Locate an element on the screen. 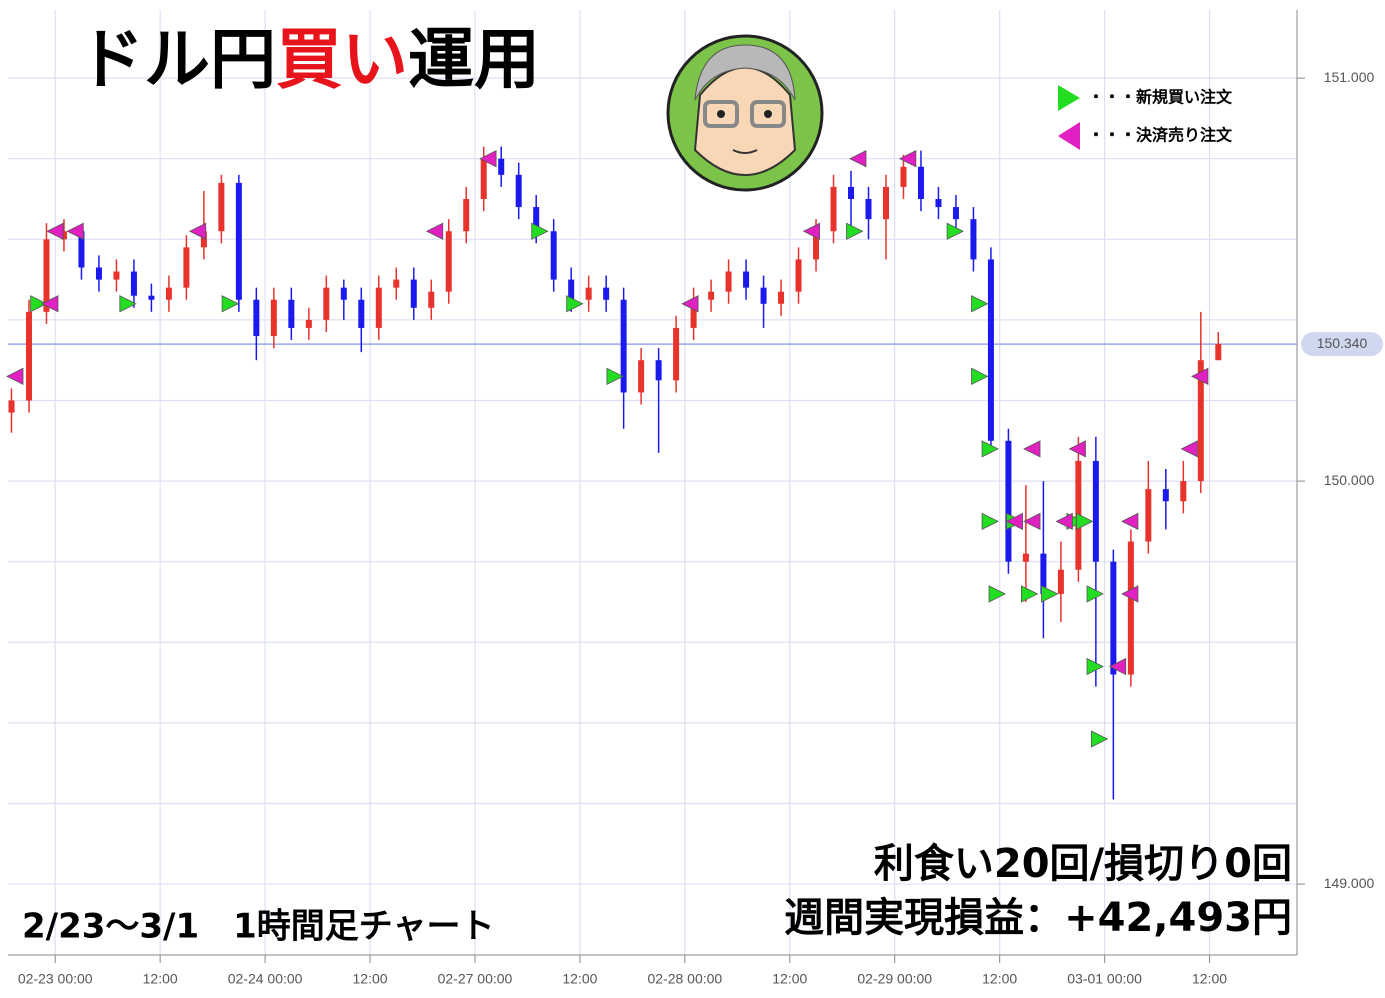 The width and height of the screenshot is (1385, 998). x-tick-label: 02-27 00:00 is located at coordinates (475, 979).